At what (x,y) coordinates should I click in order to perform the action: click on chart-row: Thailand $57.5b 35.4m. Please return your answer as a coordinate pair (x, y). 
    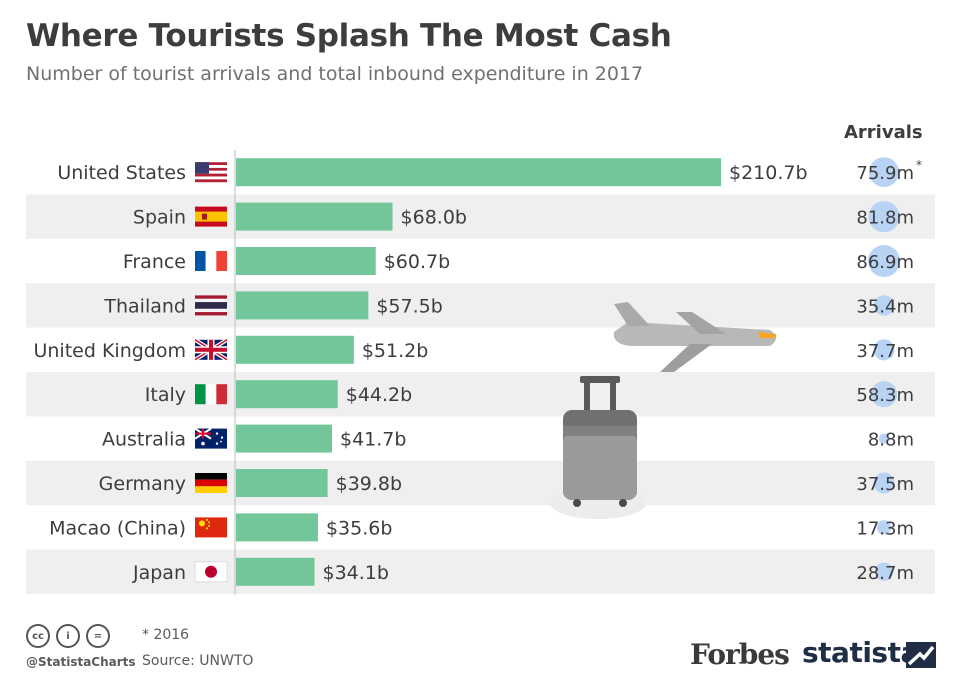
    Looking at the image, I should click on (508, 305).